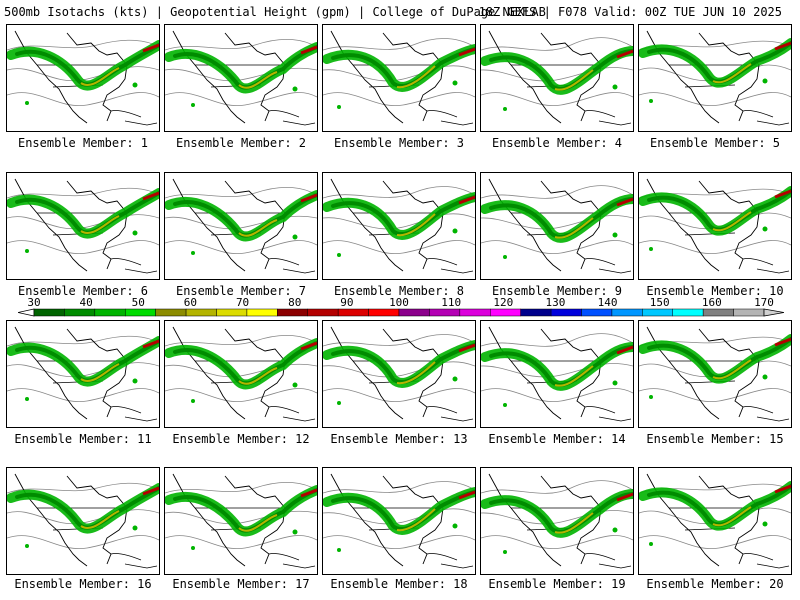  What do you see at coordinates (347, 302) in the screenshot?
I see `colorbar-tick-label: 90` at bounding box center [347, 302].